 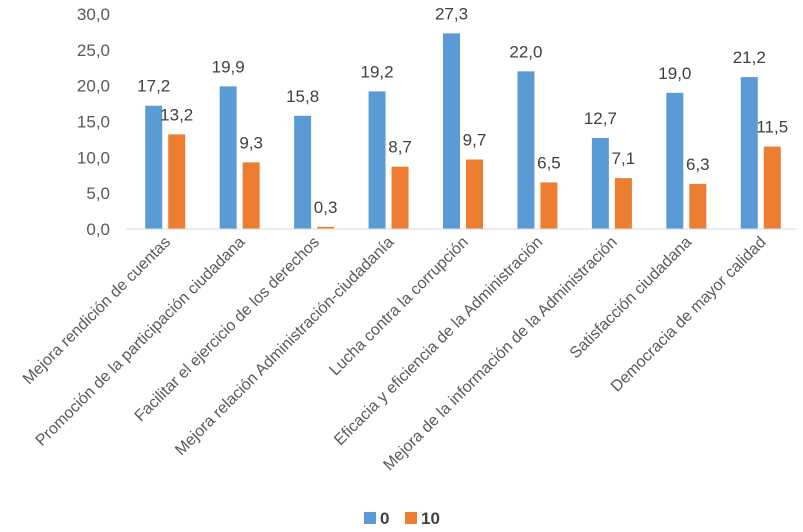 What do you see at coordinates (93, 157) in the screenshot?
I see `y-tick-label: 10,0` at bounding box center [93, 157].